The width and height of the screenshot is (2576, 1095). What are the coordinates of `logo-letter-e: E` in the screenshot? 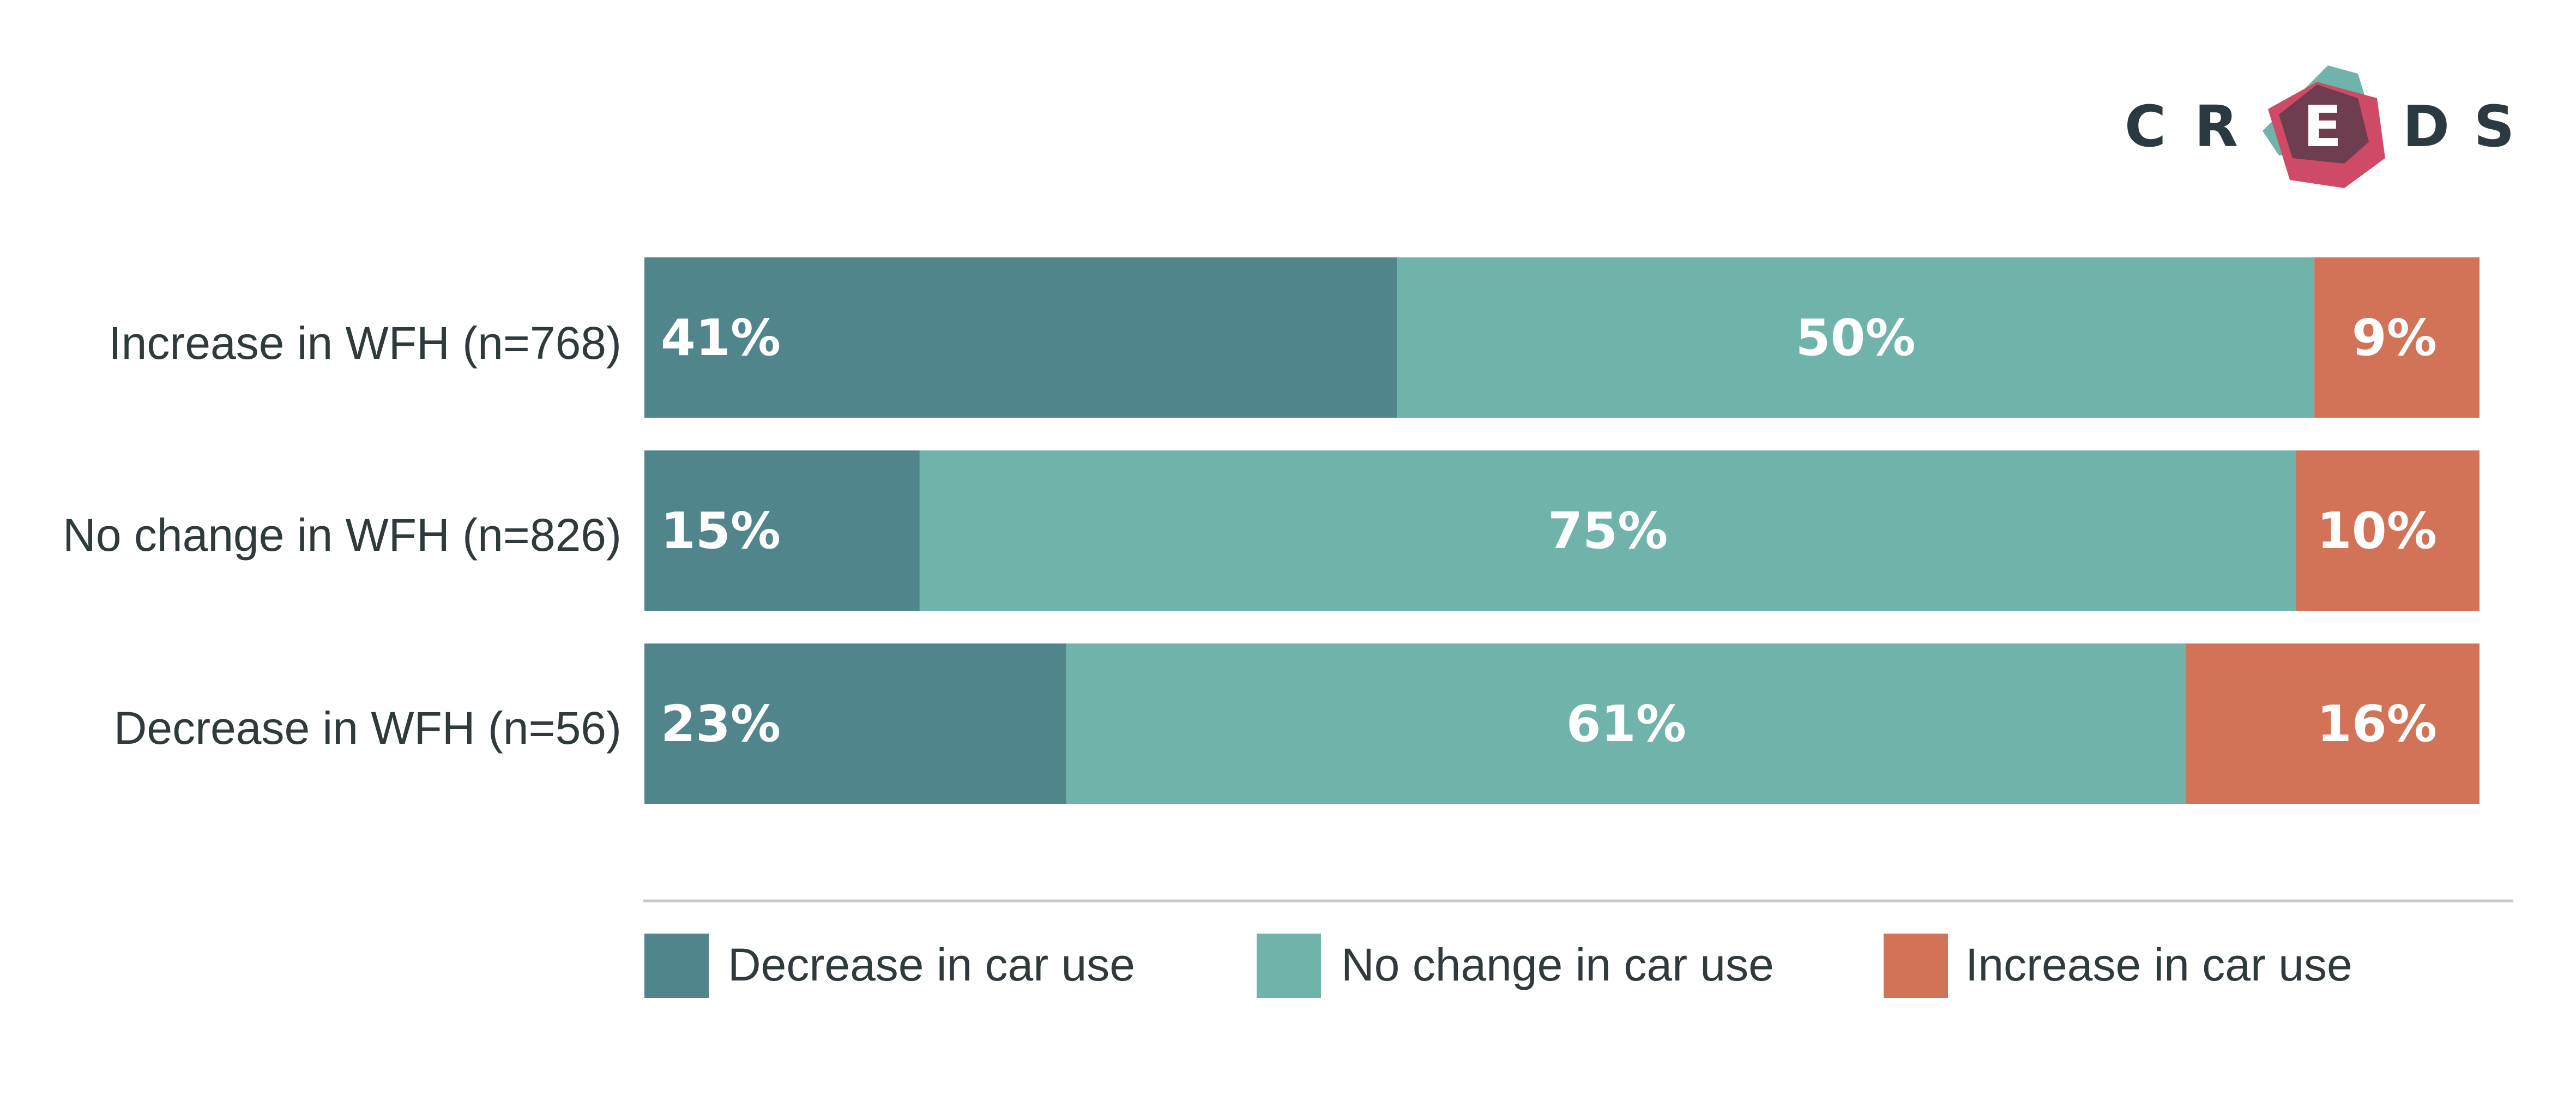 It's located at (2323, 126).